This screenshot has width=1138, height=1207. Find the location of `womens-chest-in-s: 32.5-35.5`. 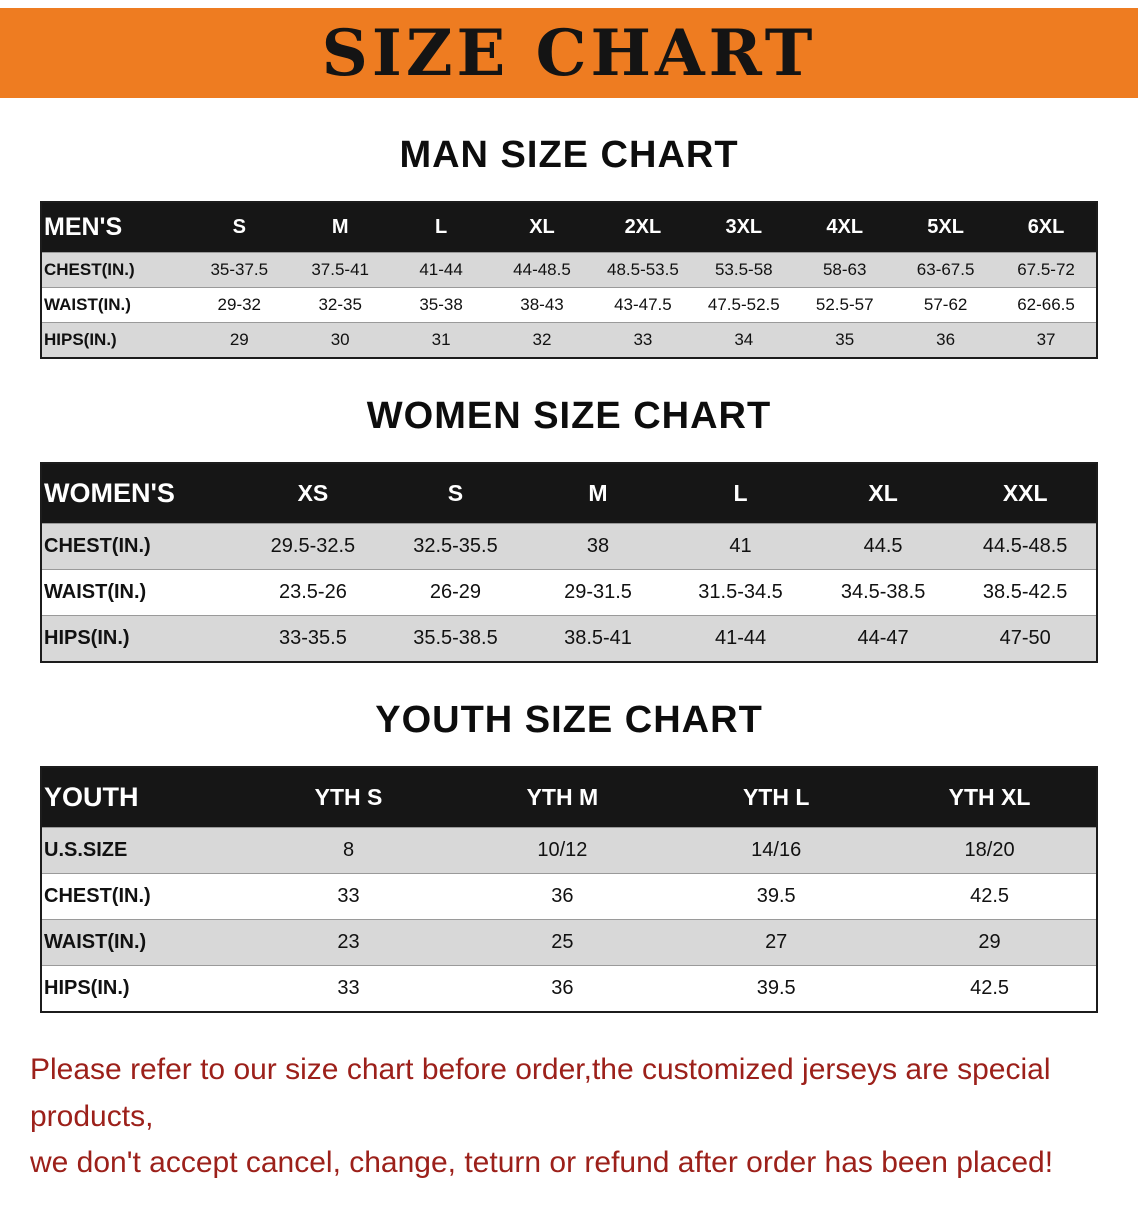

womens-chest-in-s: 32.5-35.5 is located at coordinates (455, 546).